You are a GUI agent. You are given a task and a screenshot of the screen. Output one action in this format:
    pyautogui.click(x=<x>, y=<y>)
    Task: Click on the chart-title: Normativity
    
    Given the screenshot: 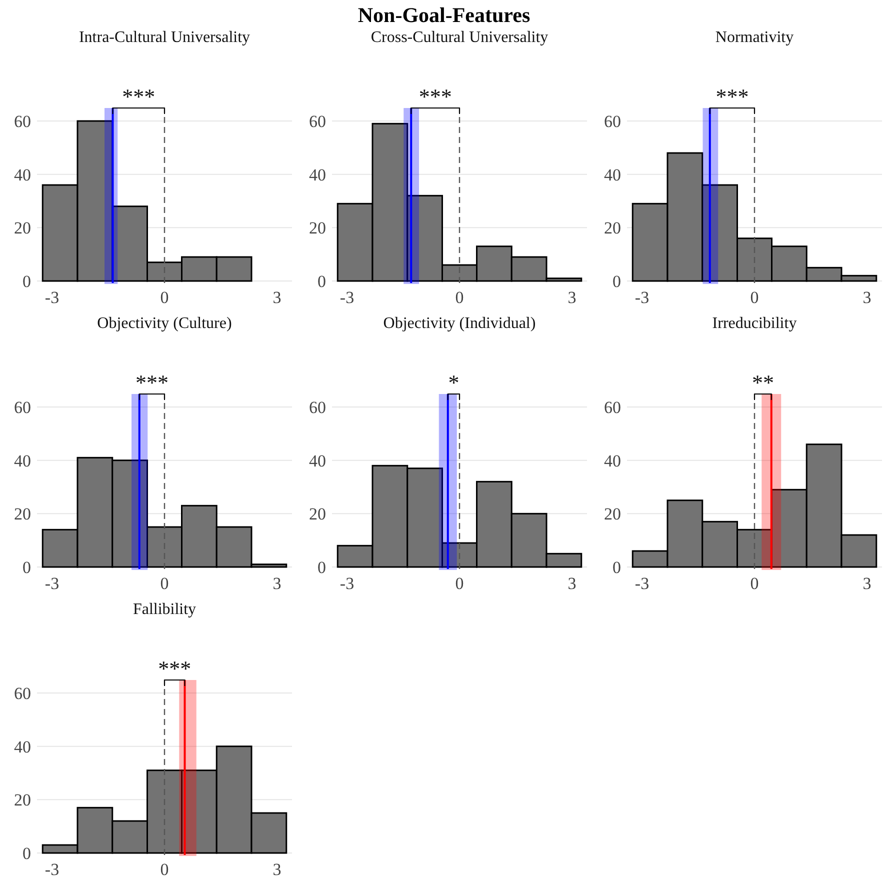 What is the action you would take?
    pyautogui.click(x=754, y=37)
    